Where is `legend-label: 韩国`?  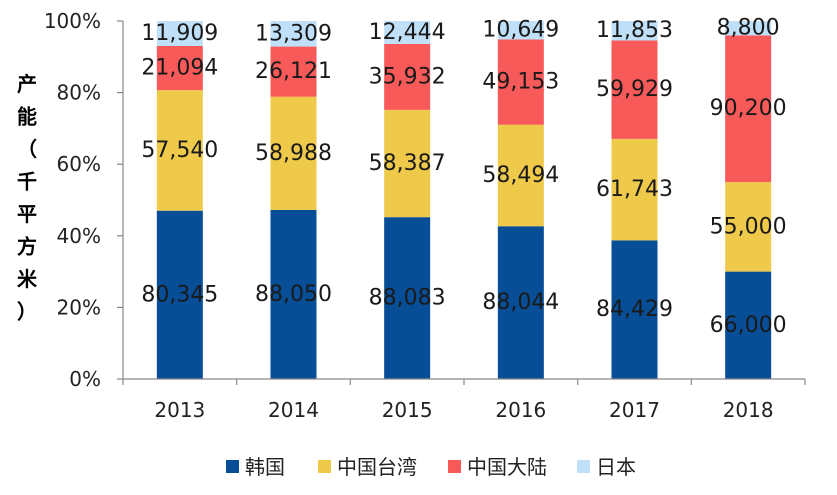
legend-label: 韩国 is located at coordinates (265, 467).